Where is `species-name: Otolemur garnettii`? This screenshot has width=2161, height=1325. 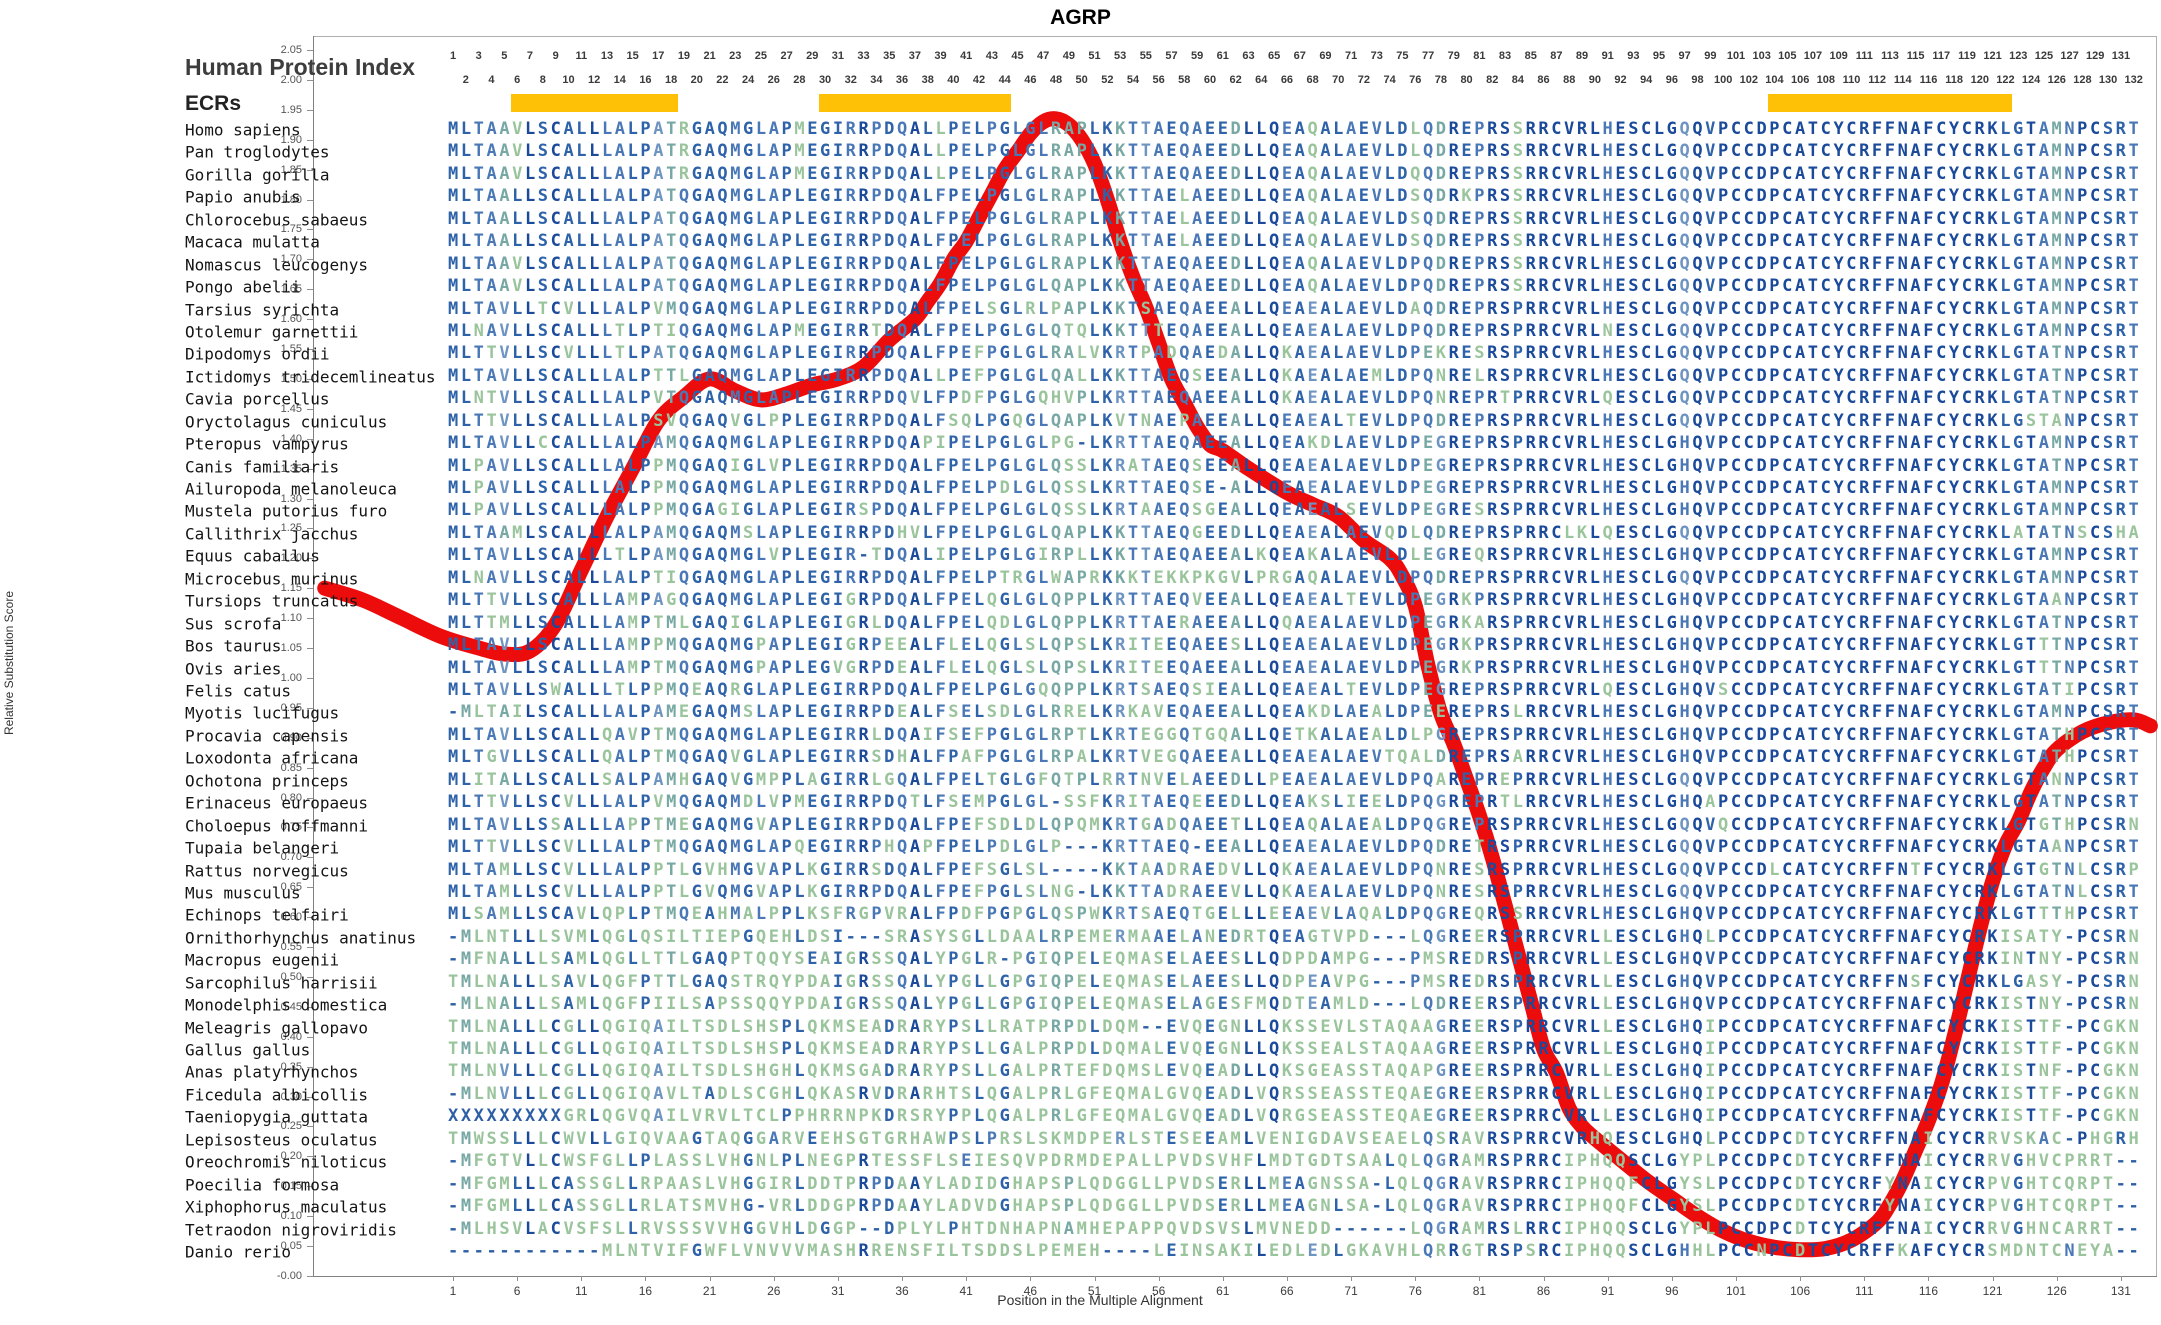
species-name: Otolemur garnettii is located at coordinates (272, 332).